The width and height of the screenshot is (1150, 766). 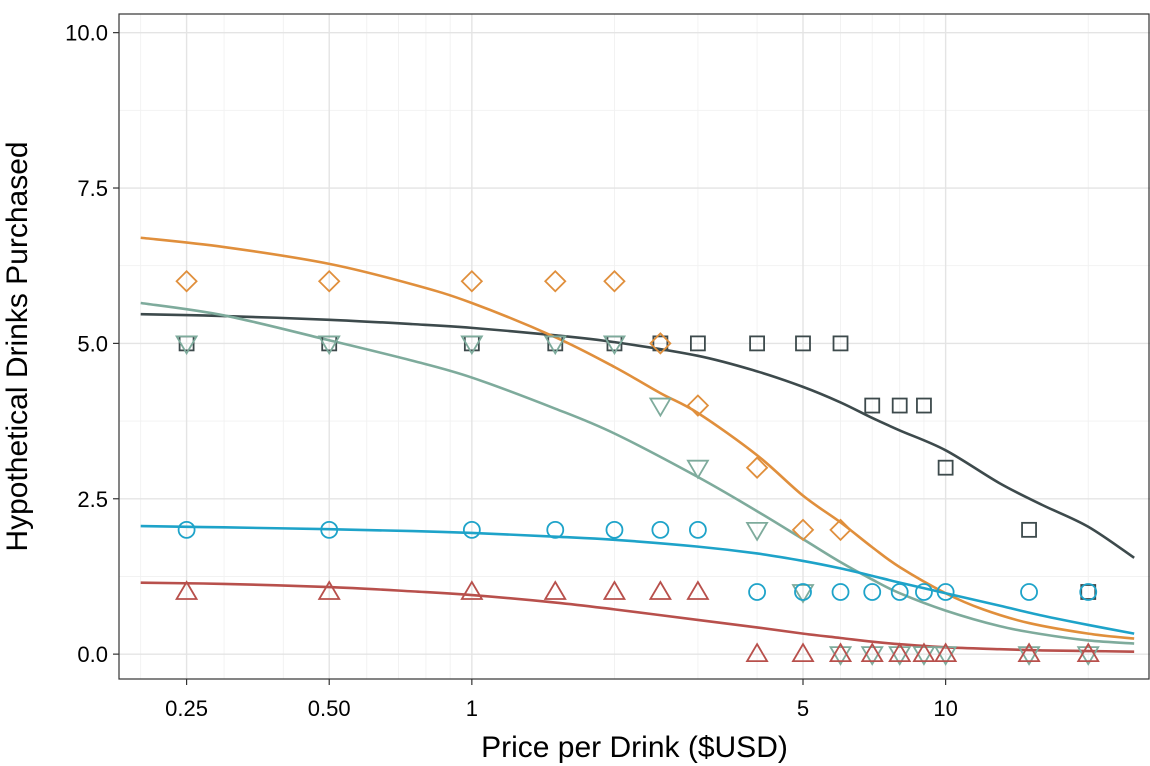 What do you see at coordinates (634, 747) in the screenshot?
I see `x-axis-title: Price per Drink ($USD)` at bounding box center [634, 747].